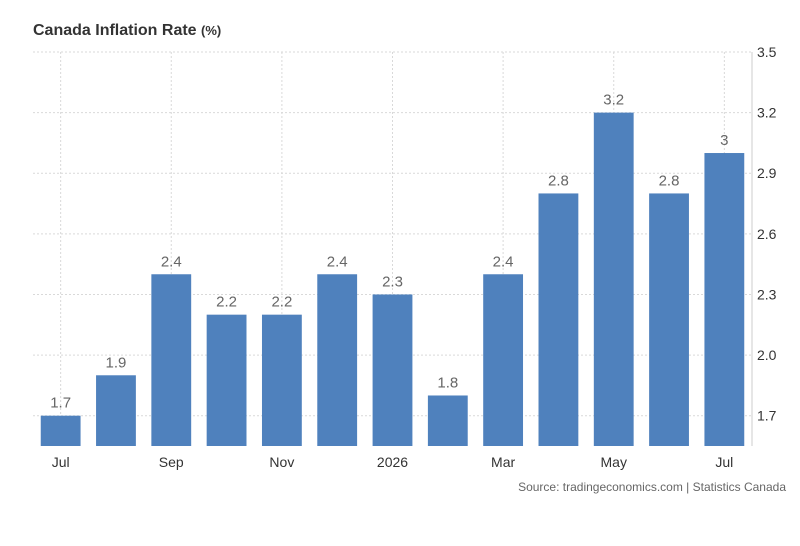 This screenshot has height=546, width=800. I want to click on chart-title: Canada Inflation Rate (%), so click(127, 31).